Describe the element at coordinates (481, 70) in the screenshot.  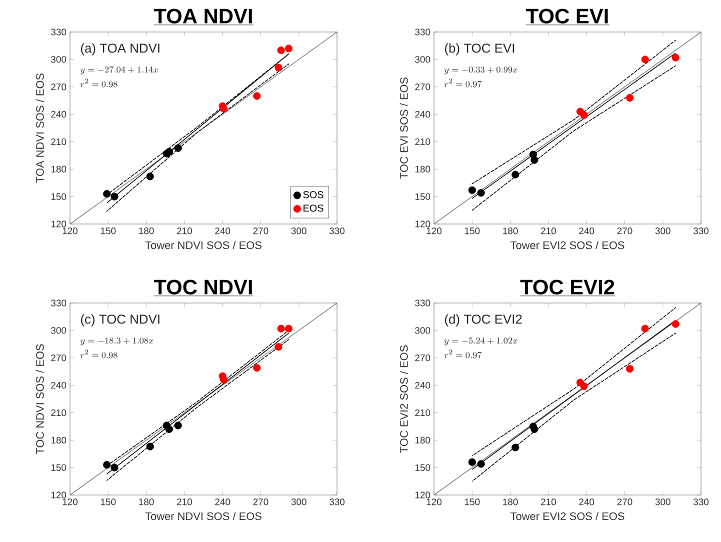
I see `annotation: $y = -0.33 + 0.99x$` at that location.